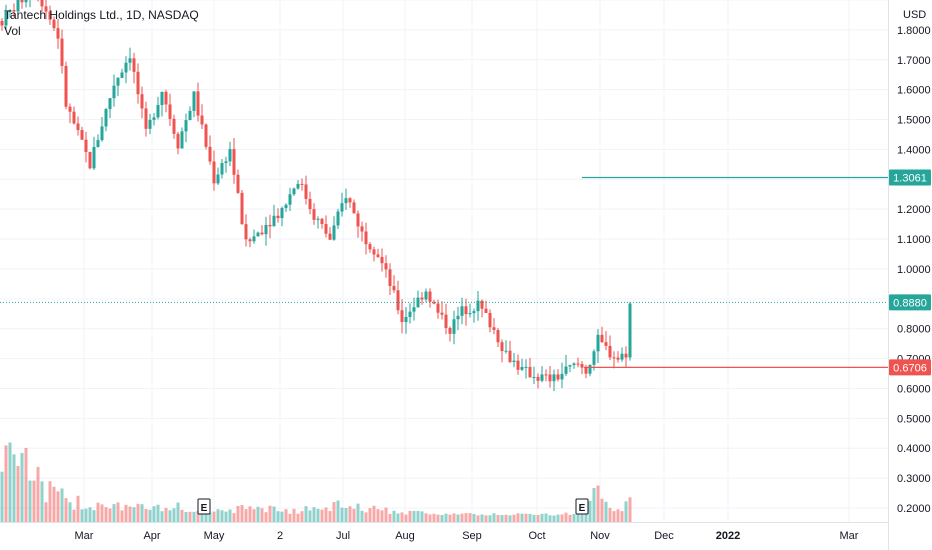  I want to click on time-axis, so click(444, 536).